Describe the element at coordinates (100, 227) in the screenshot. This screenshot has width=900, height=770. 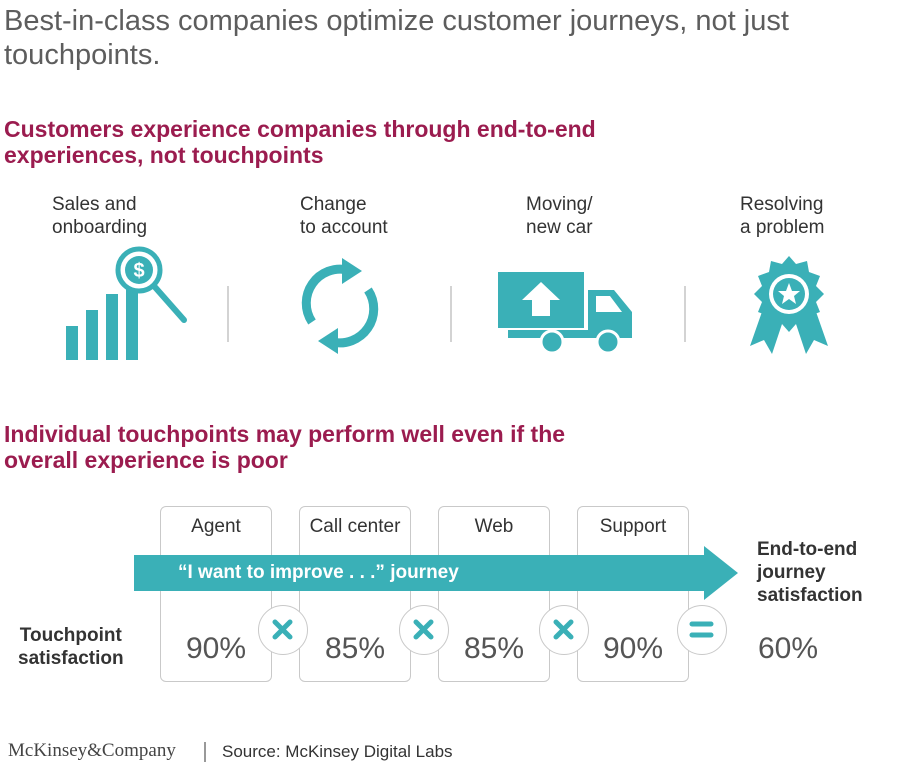
I see `stage-label-line: onboarding` at that location.